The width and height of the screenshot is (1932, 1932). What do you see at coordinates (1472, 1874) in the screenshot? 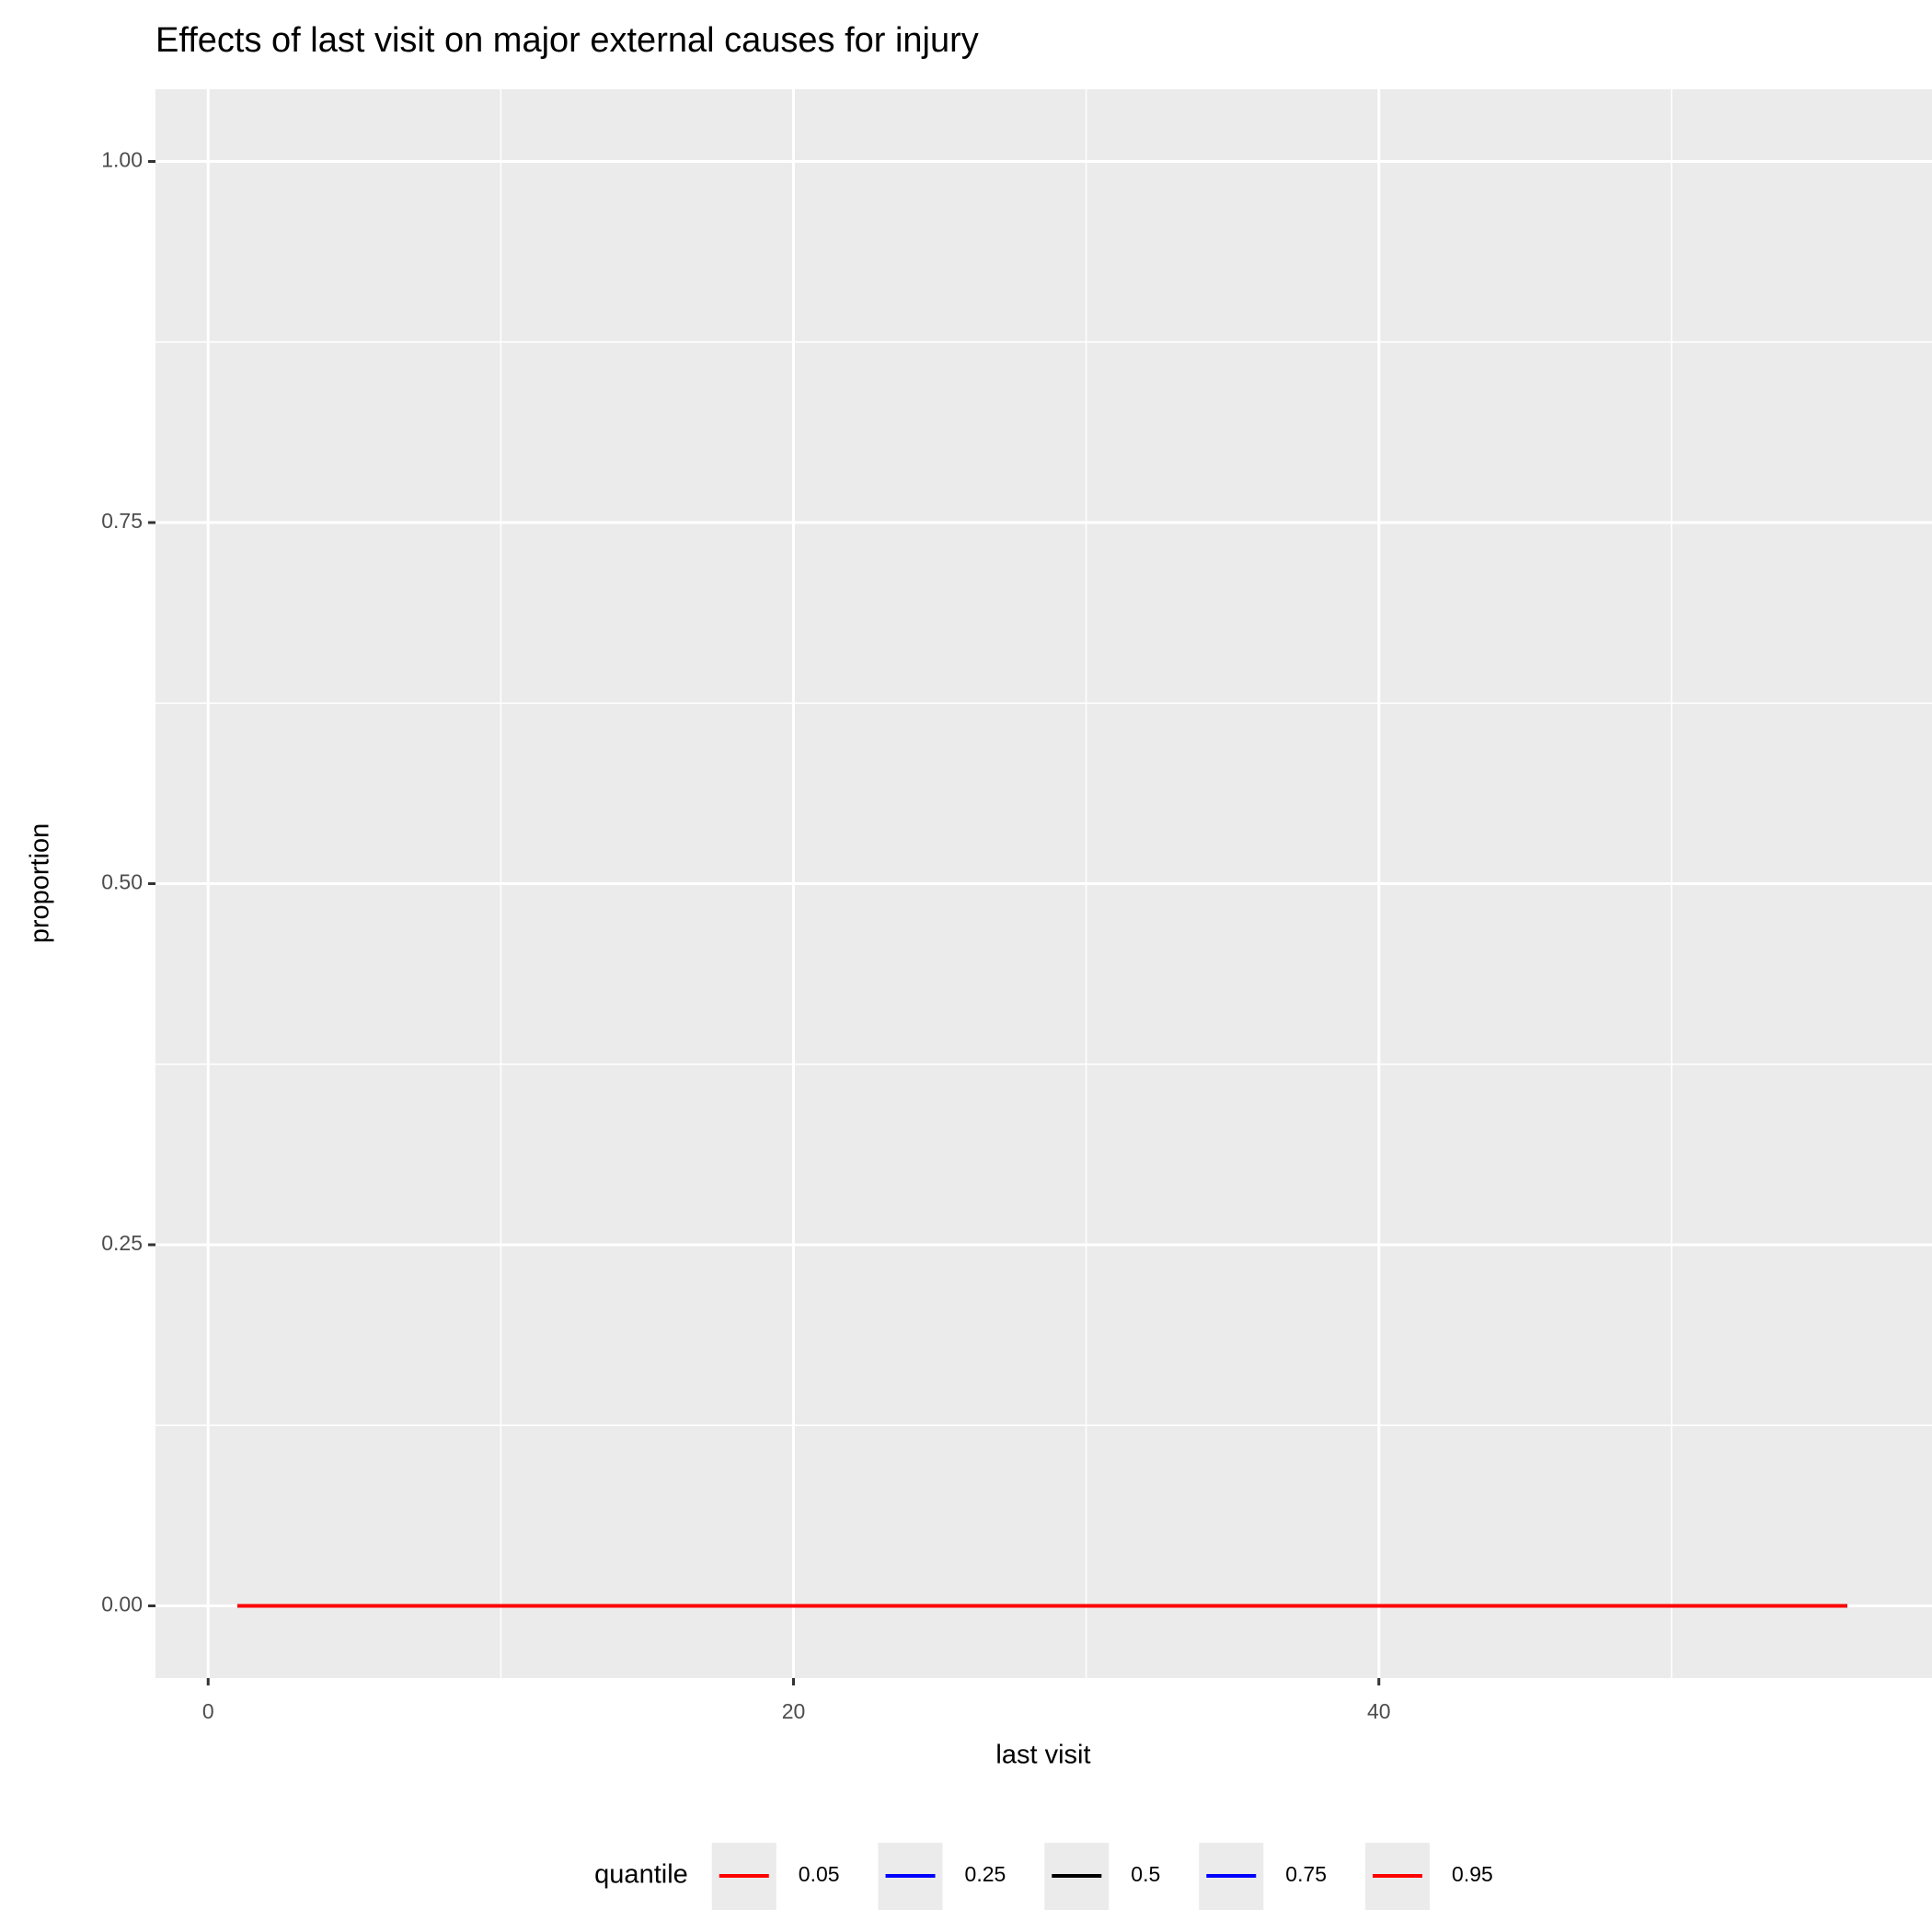
I see `legend-label: 0.95` at bounding box center [1472, 1874].